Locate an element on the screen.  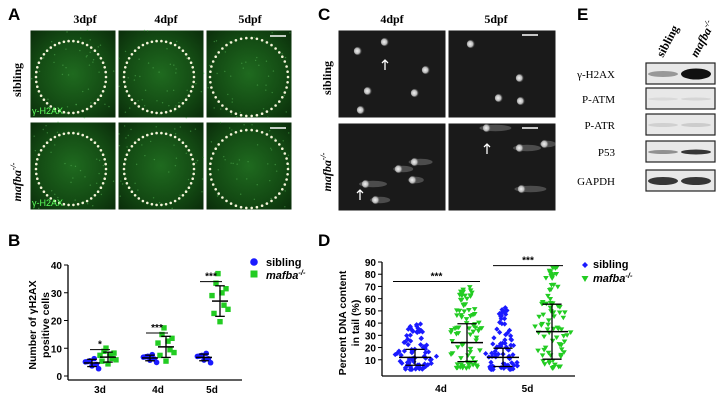
panel-letter-e: E is located at coordinates (582, 14).